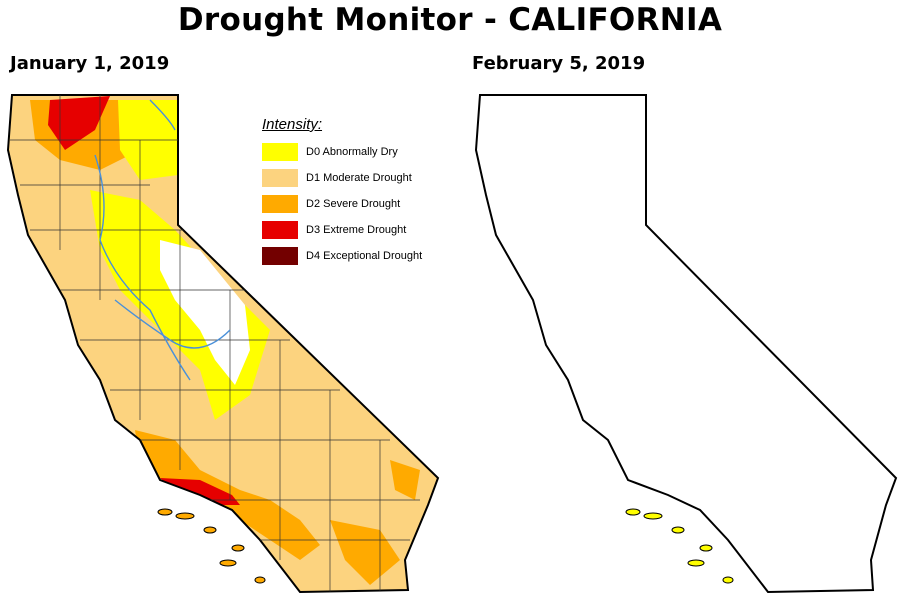 This screenshot has height=600, width=900. I want to click on d3-region-north, so click(79, 123).